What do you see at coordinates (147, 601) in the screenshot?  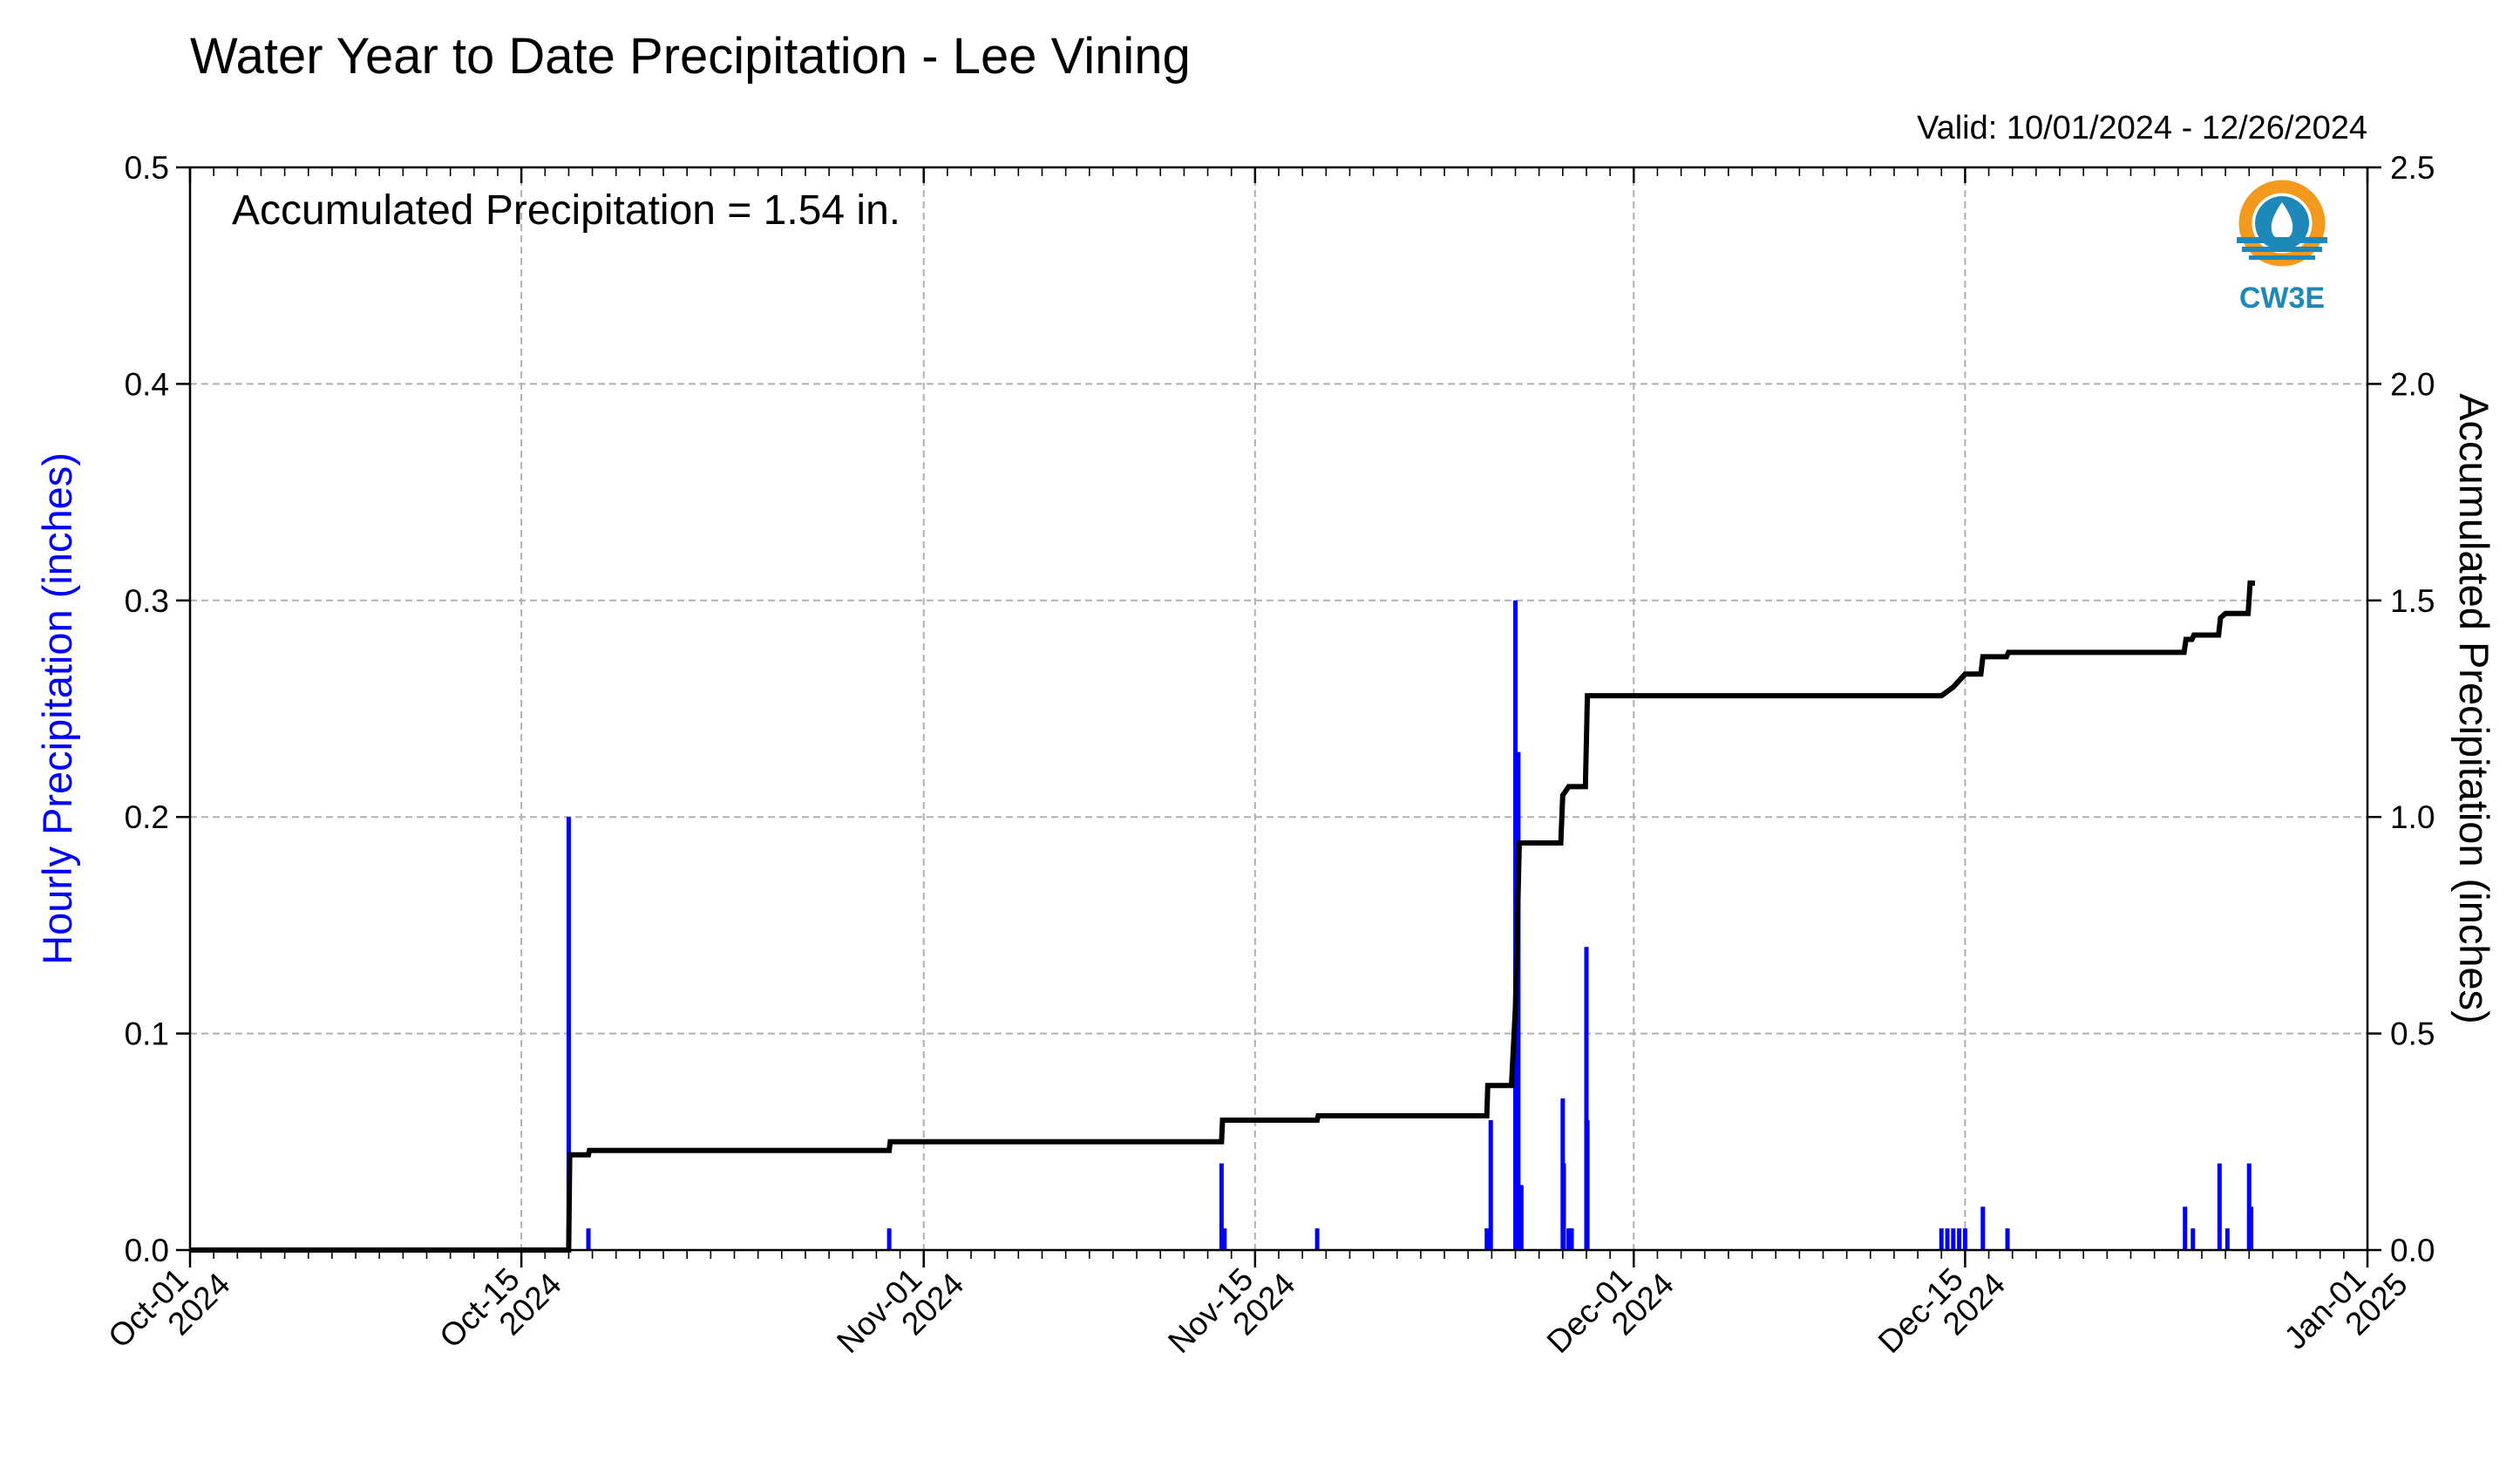 I see `y-left-tick-label: 0.3` at bounding box center [147, 601].